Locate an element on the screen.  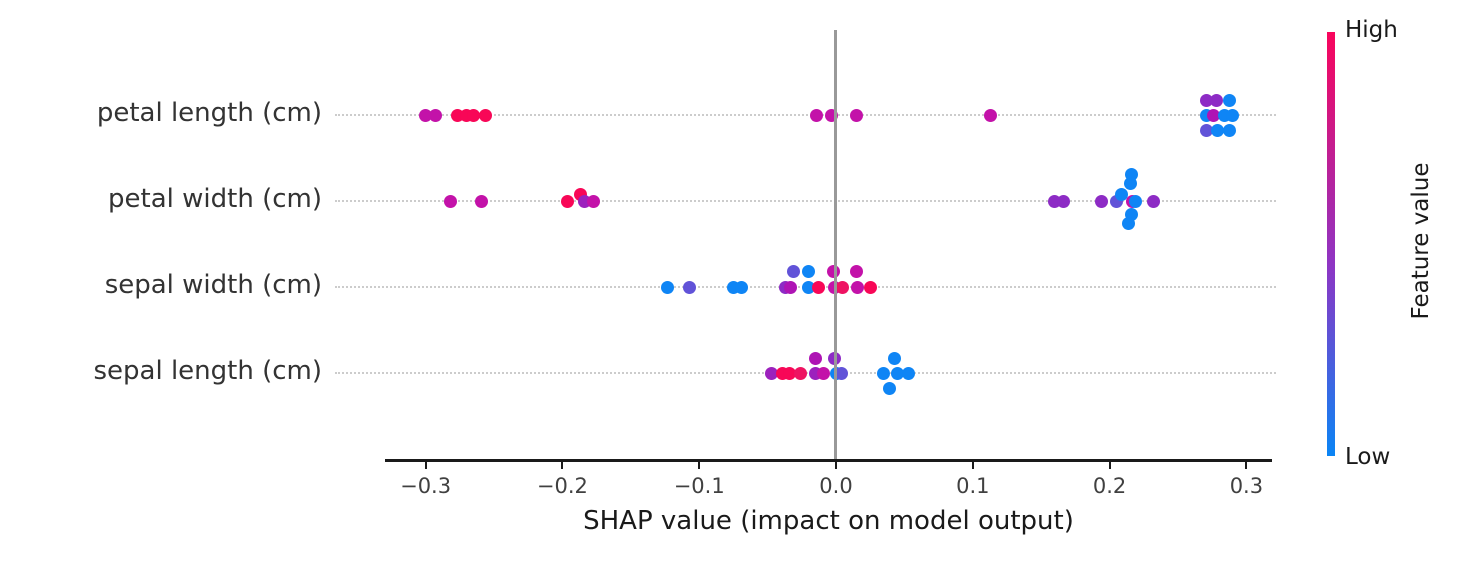
feature-label: sepal length (cm) is located at coordinates (207, 371).